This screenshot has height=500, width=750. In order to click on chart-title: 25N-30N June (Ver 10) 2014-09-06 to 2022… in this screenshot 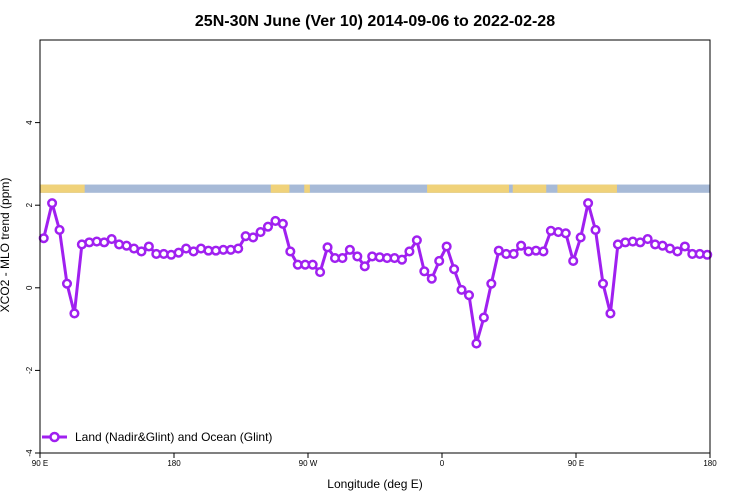, I will do `click(375, 21)`.